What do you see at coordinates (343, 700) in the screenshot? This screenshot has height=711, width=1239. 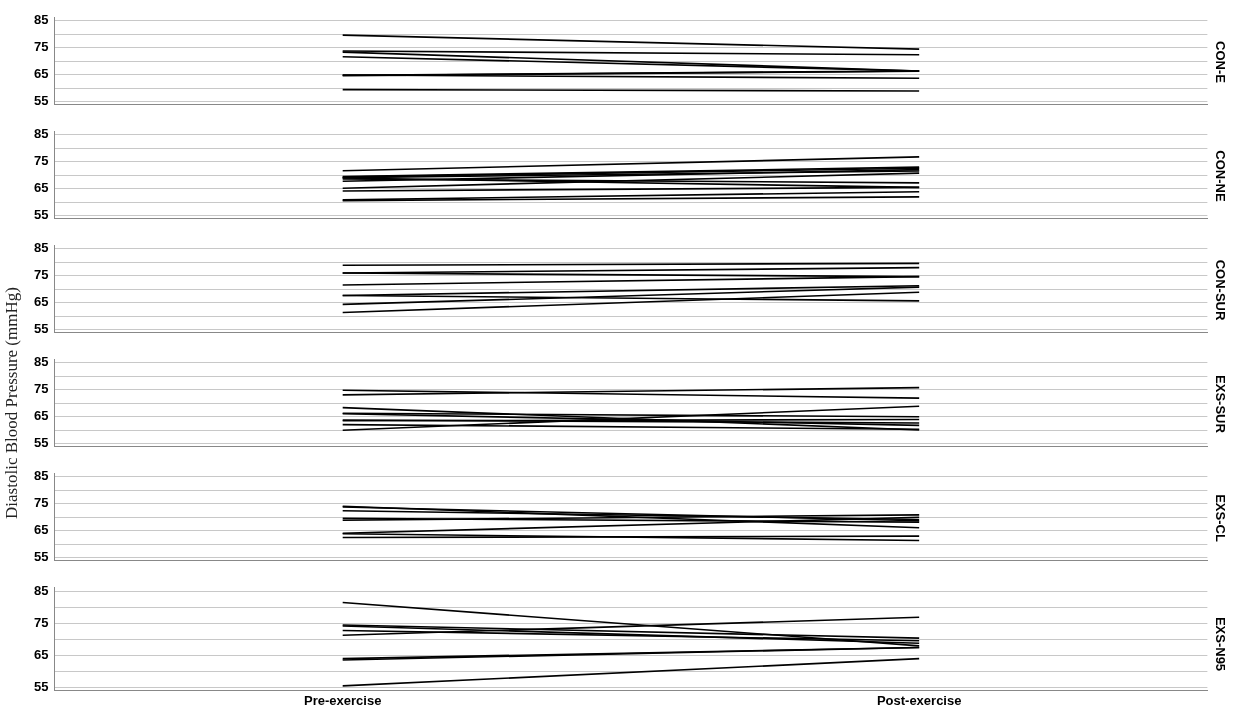 I see `x-tick-label: Pre-exercise` at bounding box center [343, 700].